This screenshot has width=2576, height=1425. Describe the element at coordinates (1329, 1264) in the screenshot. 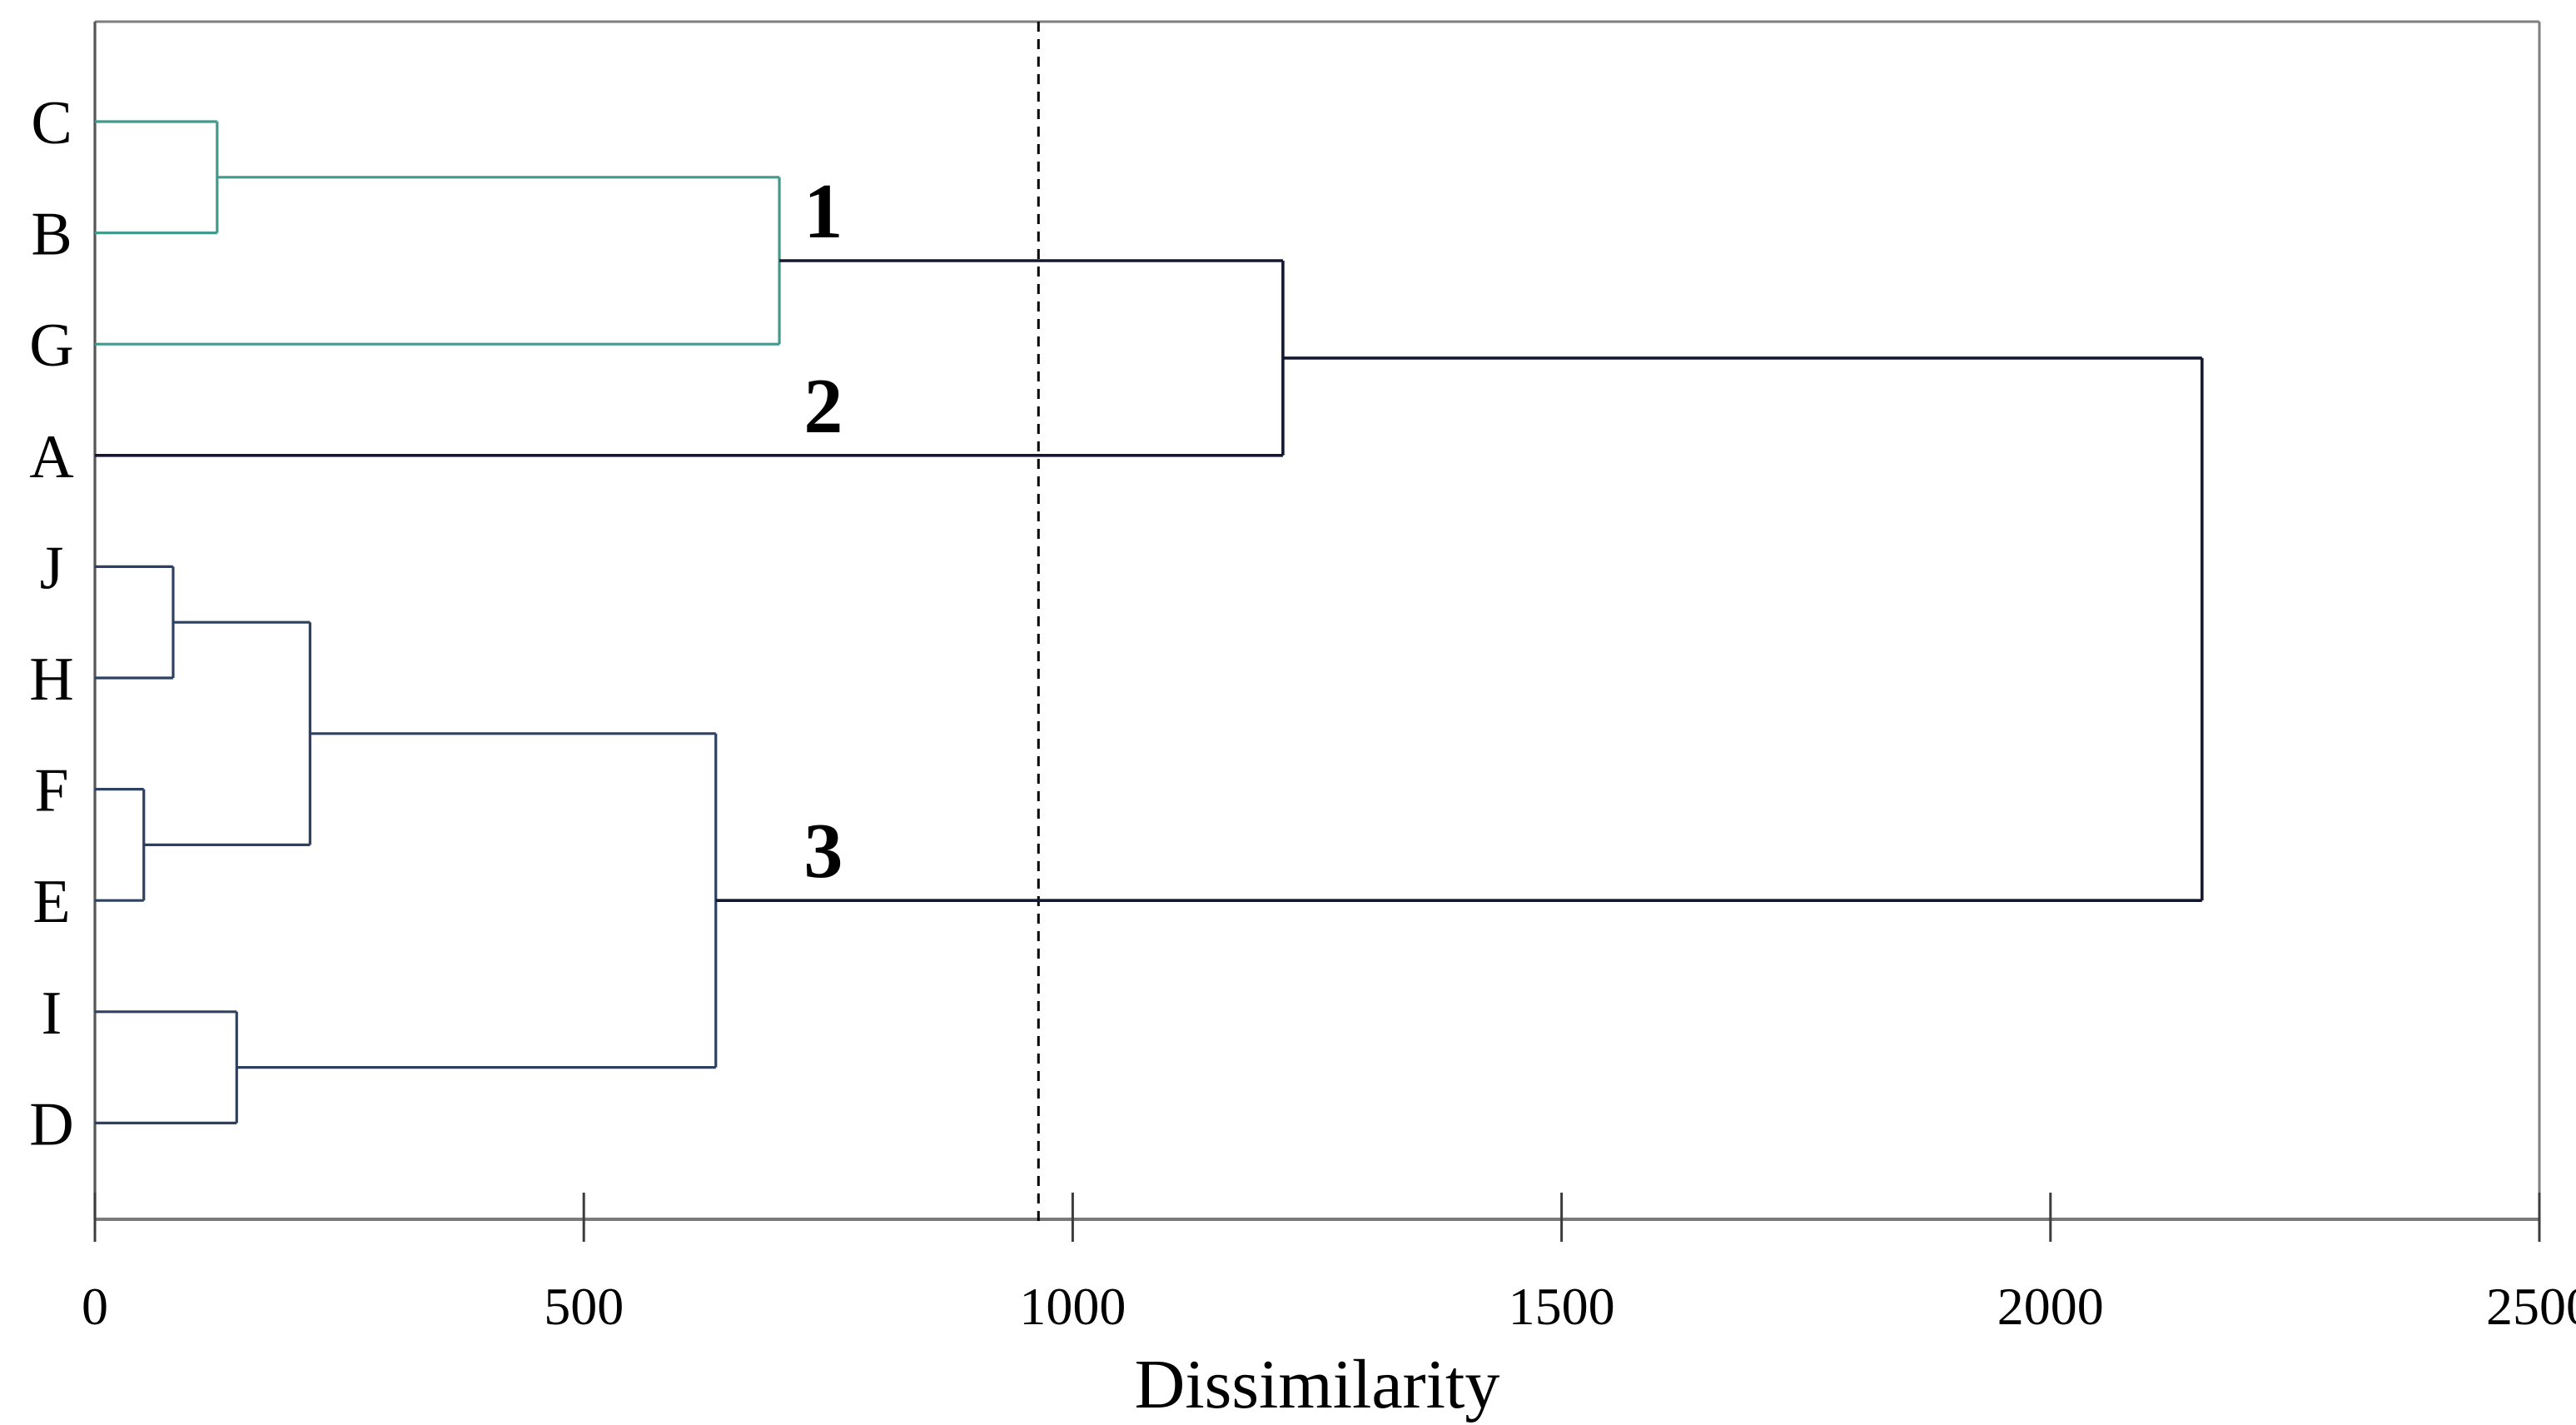

I see `x-axis: 0 500 1000 1500 2000 2500` at that location.